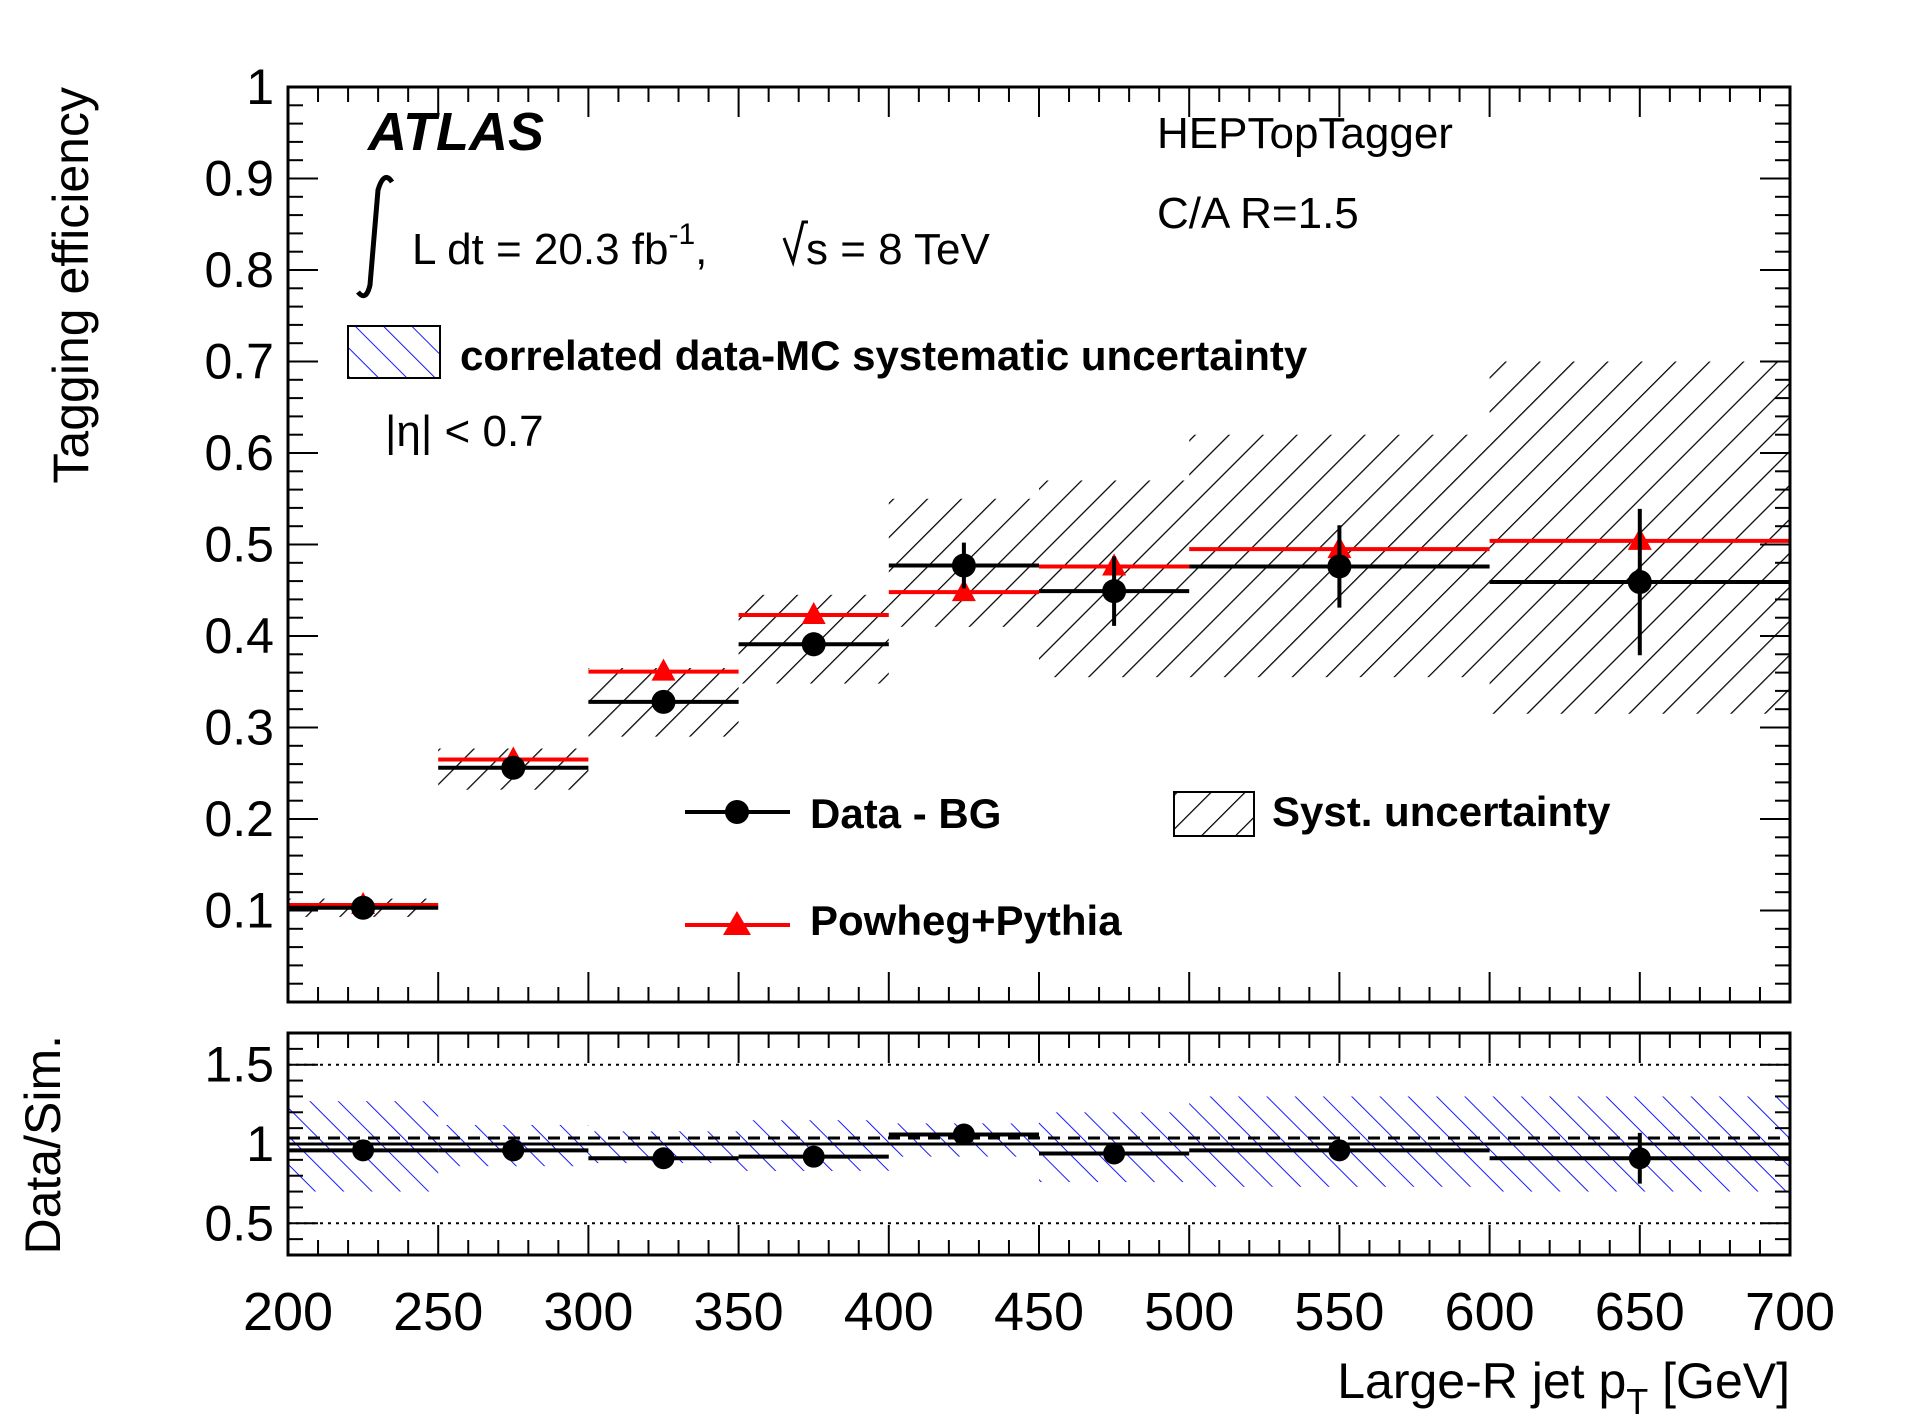  What do you see at coordinates (1640, 1312) in the screenshot?
I see `x-tick-label: 650` at bounding box center [1640, 1312].